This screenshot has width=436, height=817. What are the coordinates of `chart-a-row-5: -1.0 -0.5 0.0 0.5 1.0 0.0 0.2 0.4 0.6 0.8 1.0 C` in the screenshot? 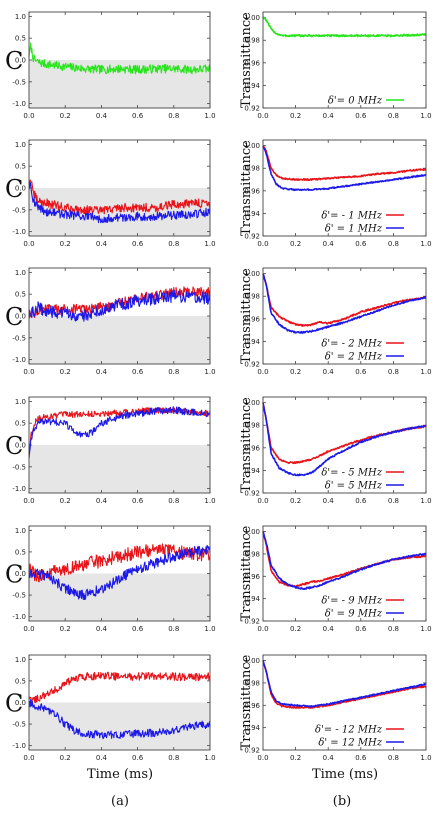 It's located at (110, 579).